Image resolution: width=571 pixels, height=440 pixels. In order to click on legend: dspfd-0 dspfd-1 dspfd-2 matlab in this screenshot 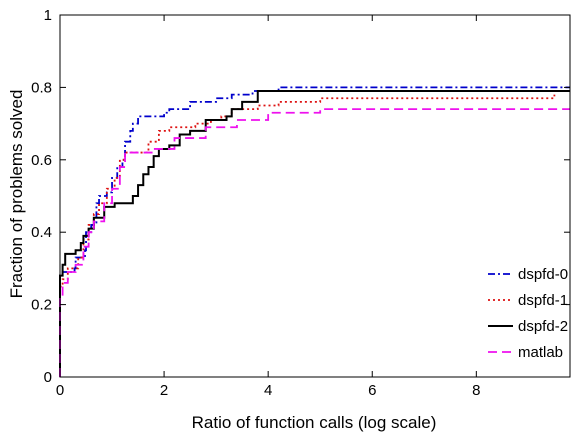, I will do `click(525, 314)`.